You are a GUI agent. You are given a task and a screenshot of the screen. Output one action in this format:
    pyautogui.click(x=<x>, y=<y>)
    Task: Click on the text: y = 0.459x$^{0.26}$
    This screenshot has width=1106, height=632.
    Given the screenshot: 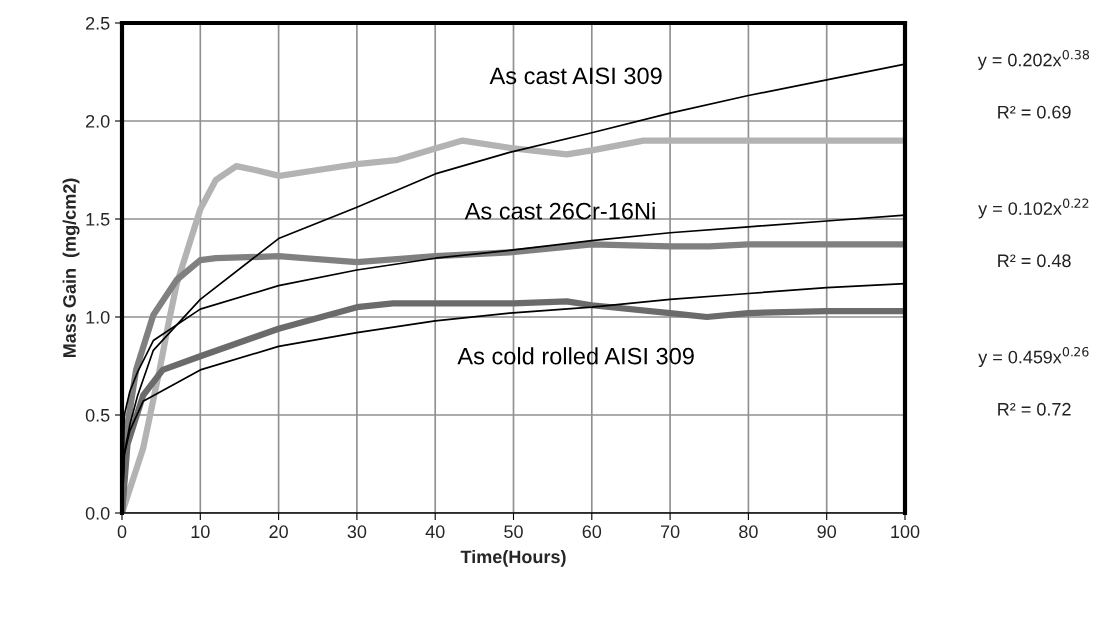 What is the action you would take?
    pyautogui.click(x=1033, y=357)
    